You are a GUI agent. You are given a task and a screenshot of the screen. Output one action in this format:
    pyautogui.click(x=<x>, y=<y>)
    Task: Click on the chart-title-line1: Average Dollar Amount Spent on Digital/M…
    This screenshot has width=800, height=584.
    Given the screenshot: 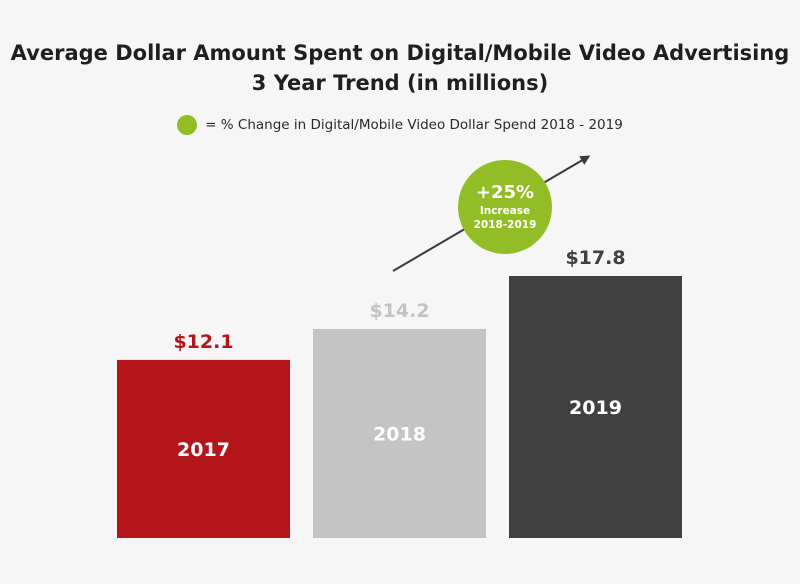 What is the action you would take?
    pyautogui.click(x=400, y=53)
    